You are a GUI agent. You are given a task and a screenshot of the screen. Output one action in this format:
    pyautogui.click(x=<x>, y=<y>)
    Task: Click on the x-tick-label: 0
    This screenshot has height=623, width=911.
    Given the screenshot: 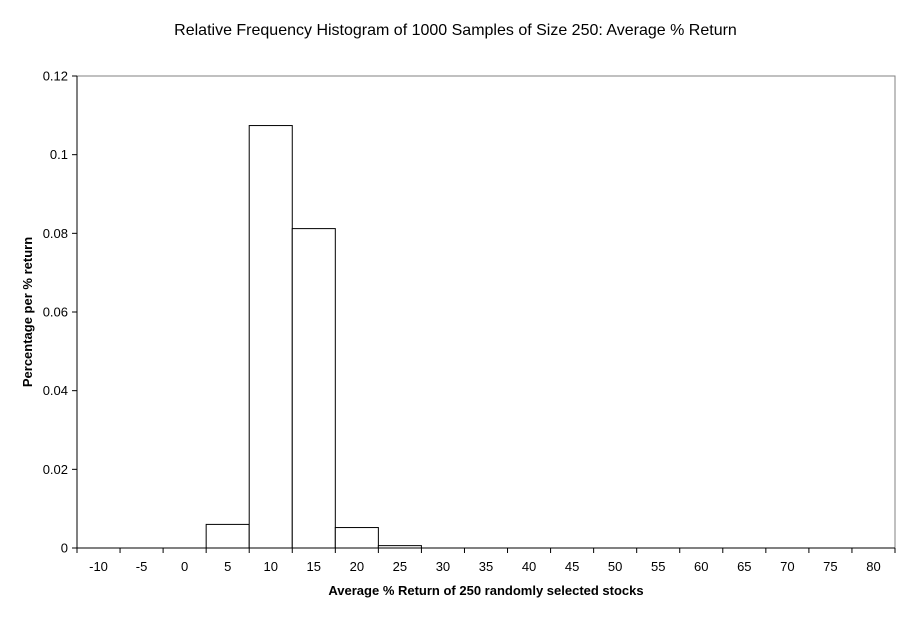 What is the action you would take?
    pyautogui.click(x=184, y=566)
    